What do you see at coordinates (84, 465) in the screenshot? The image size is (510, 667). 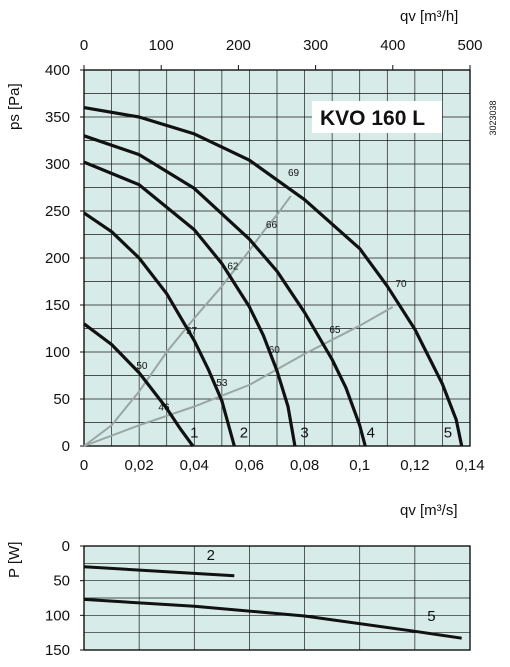 I see `x-tick-label: 0` at bounding box center [84, 465].